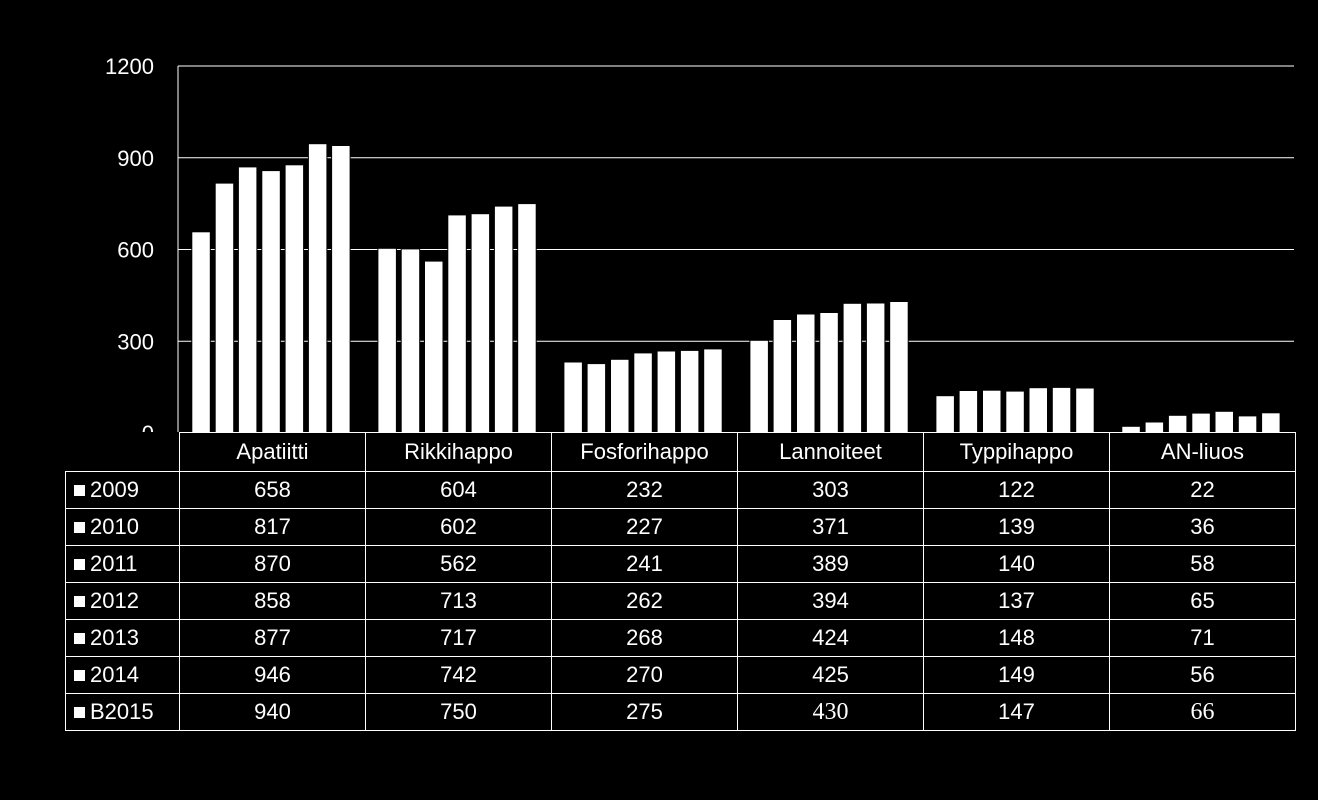  I want to click on data-label: 394, so click(830, 601).